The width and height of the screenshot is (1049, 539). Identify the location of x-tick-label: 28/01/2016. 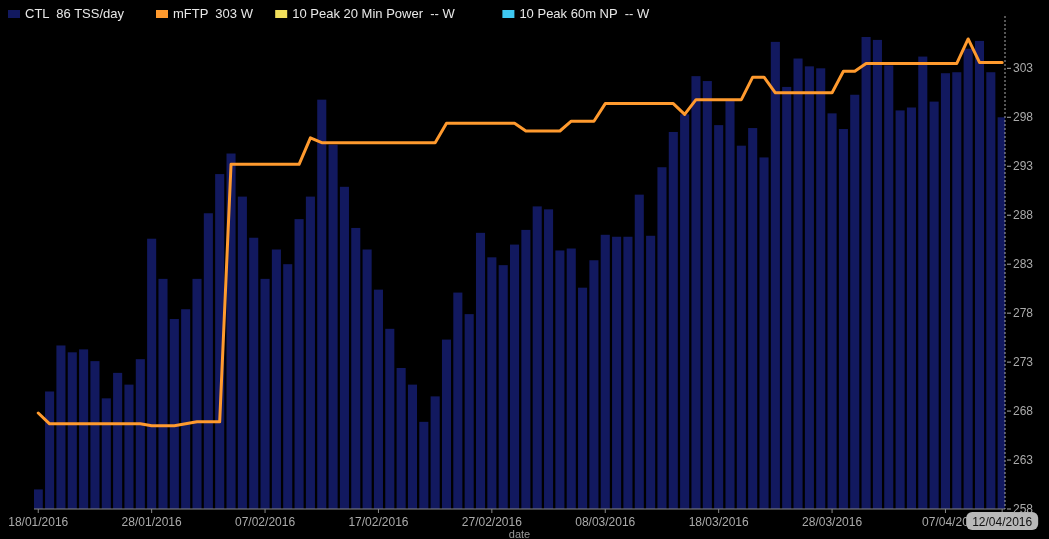
(152, 522).